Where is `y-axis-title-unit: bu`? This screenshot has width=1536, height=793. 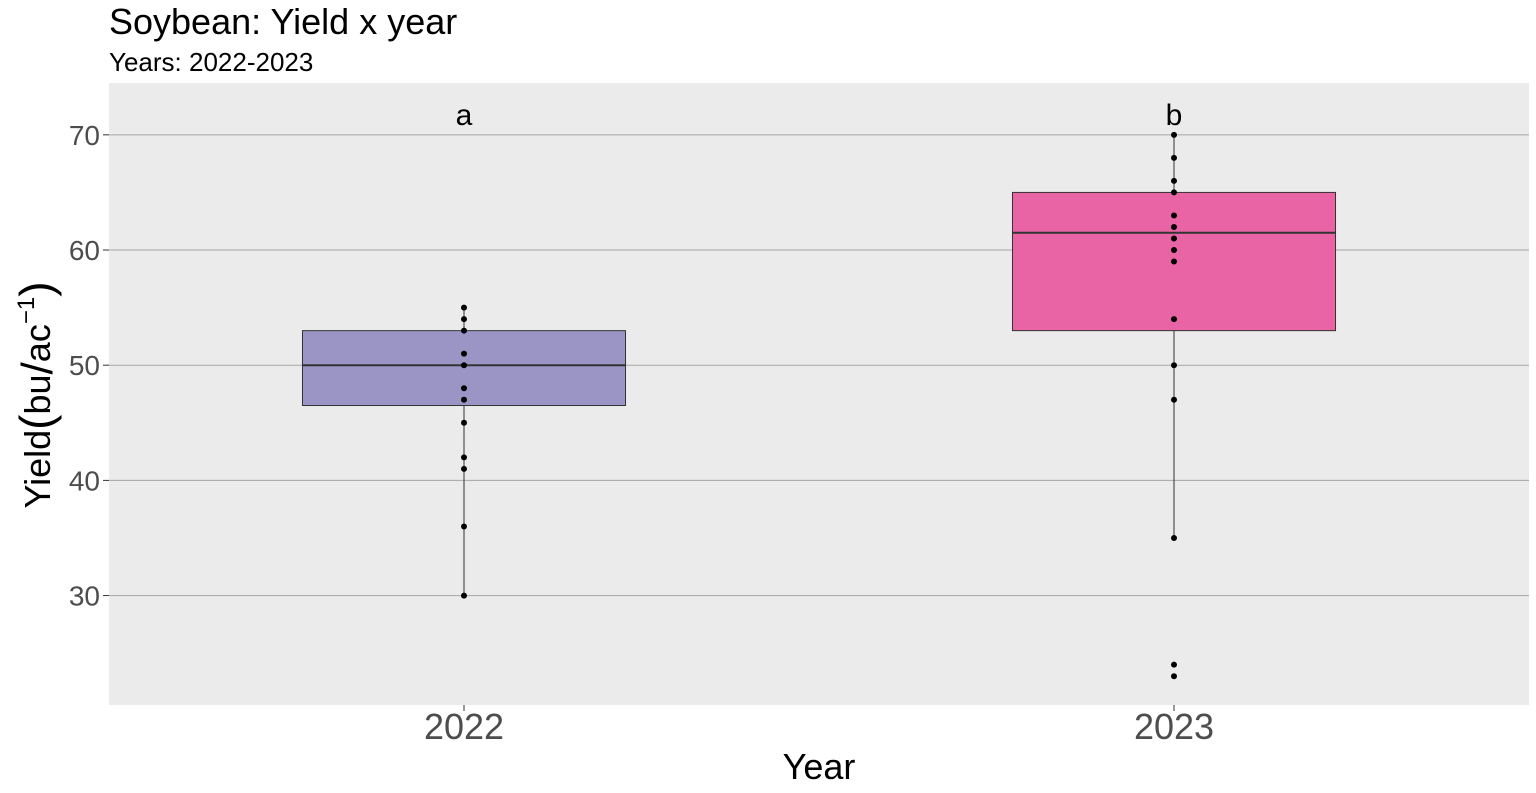
y-axis-title-unit: bu is located at coordinates (37, 394).